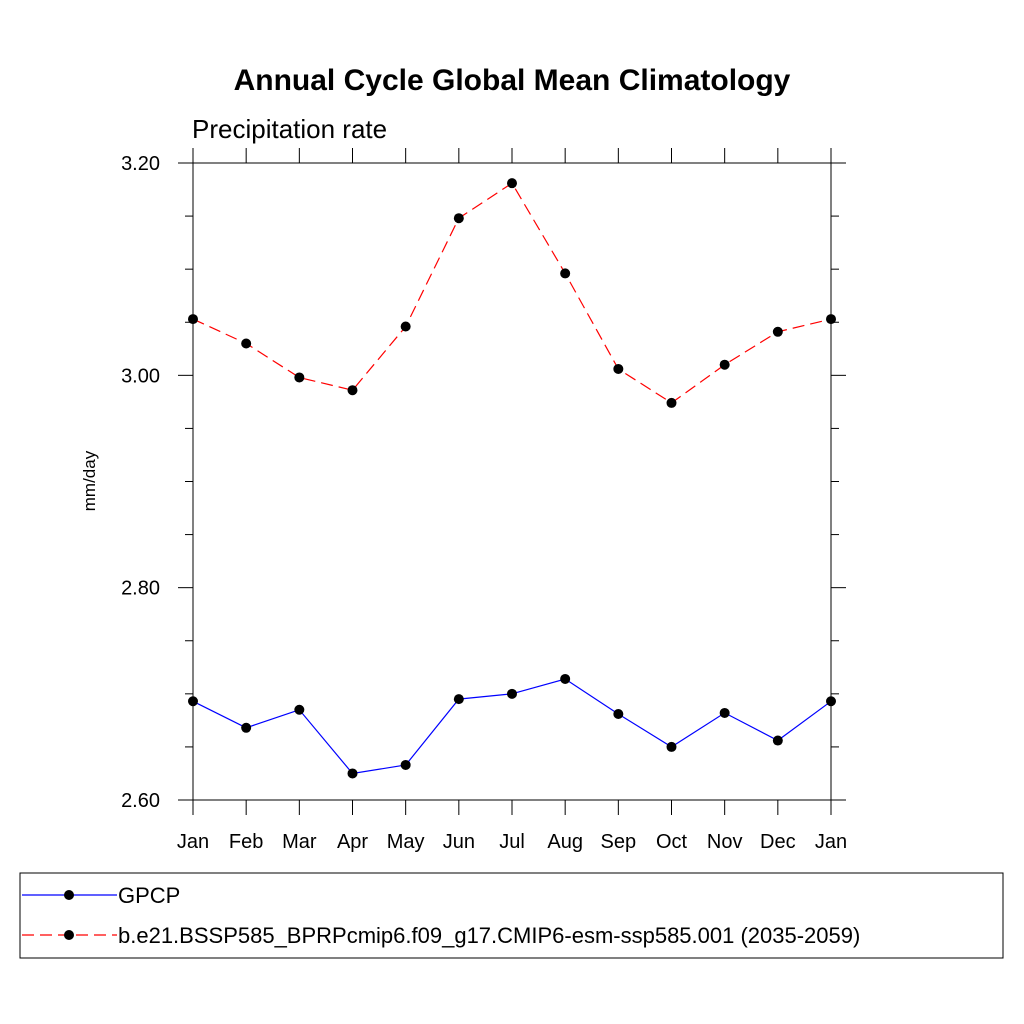  Describe the element at coordinates (725, 842) in the screenshot. I see `x-tick-label: Nov` at that location.